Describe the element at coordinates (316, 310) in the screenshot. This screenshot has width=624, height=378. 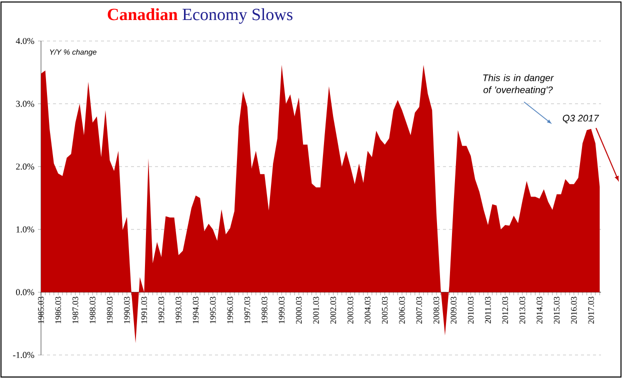
I see `x-tick-label: 2001.03` at that location.